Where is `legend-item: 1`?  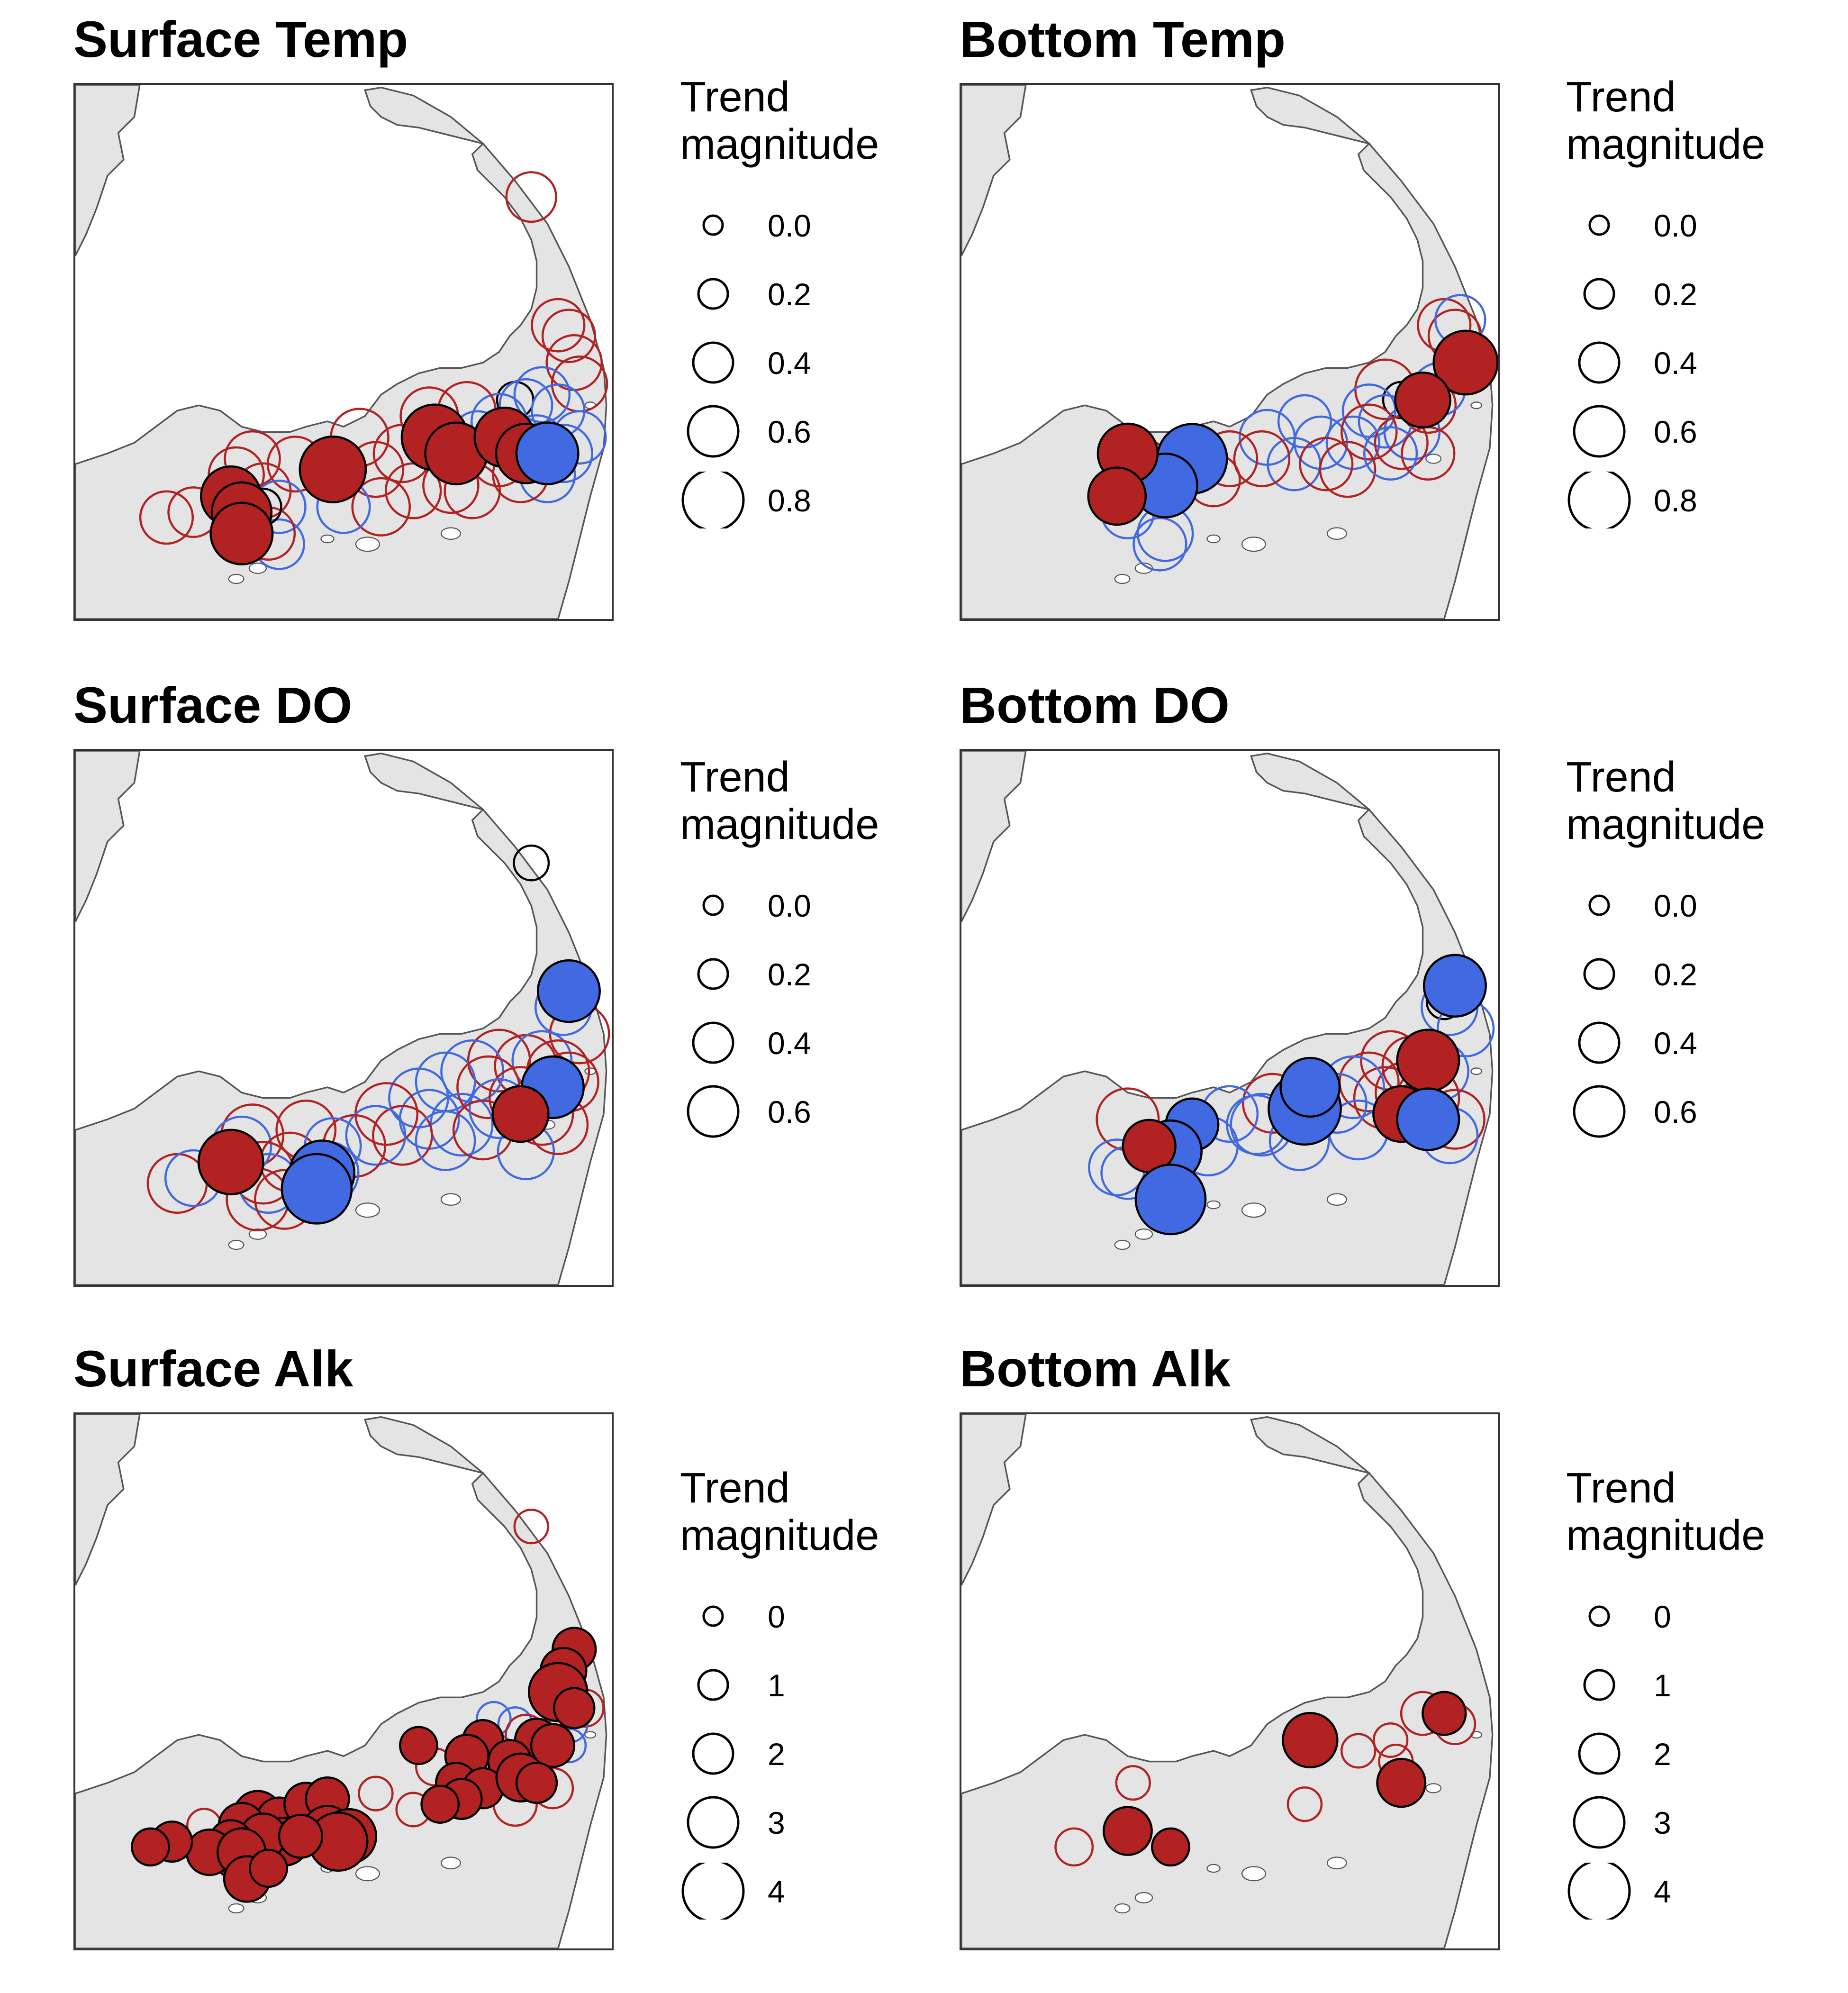
legend-item: 1 is located at coordinates (1685, 1684).